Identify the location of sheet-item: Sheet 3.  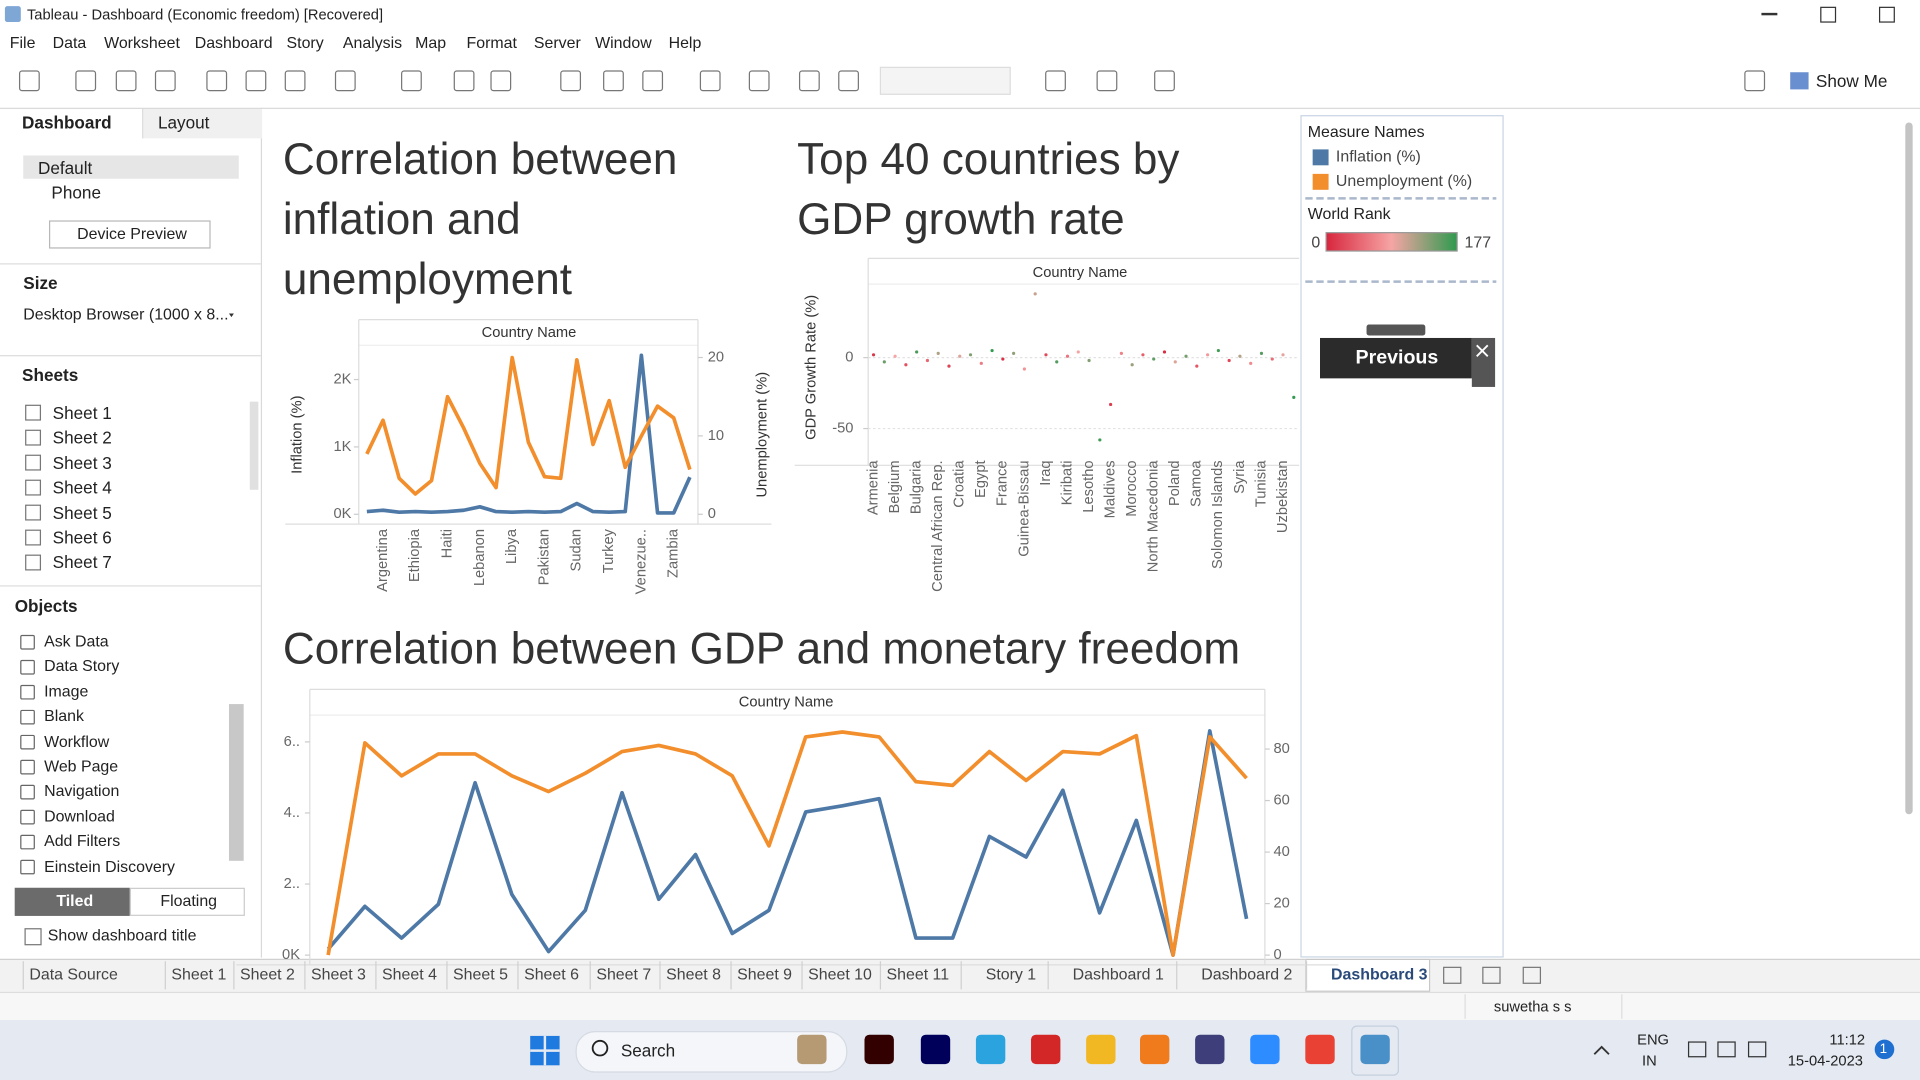
(82, 462).